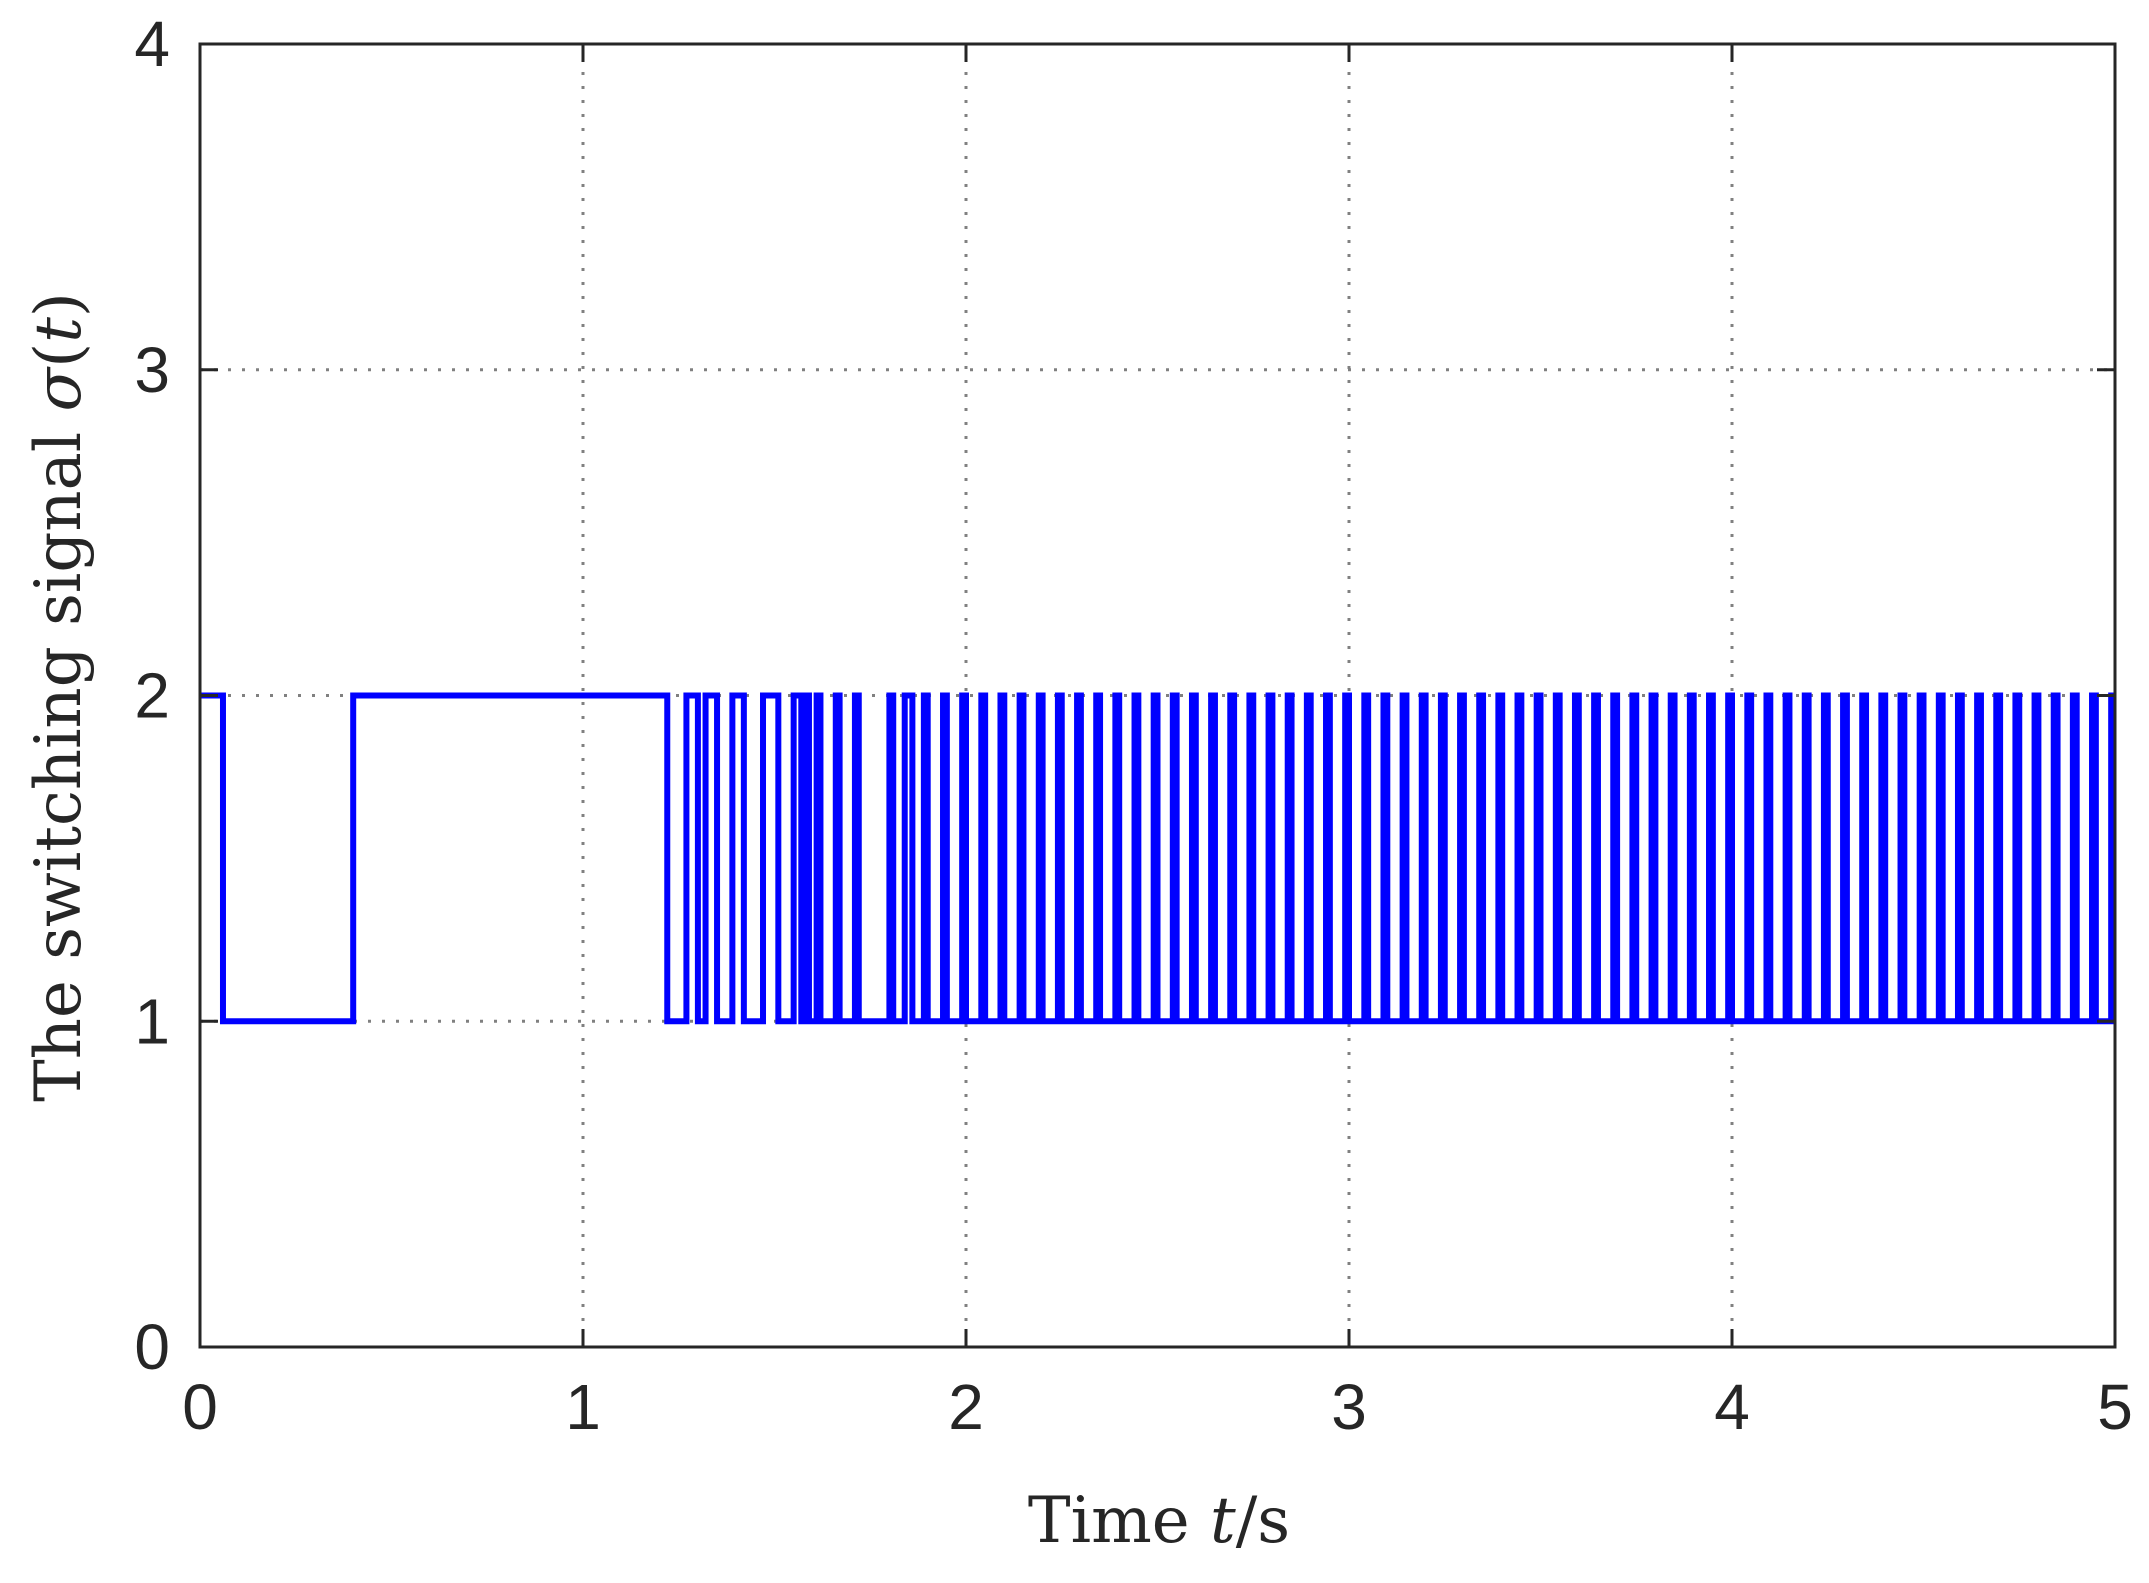 Image resolution: width=2149 pixels, height=1583 pixels. What do you see at coordinates (1159, 1521) in the screenshot?
I see `x-axis-title: Time t/s` at bounding box center [1159, 1521].